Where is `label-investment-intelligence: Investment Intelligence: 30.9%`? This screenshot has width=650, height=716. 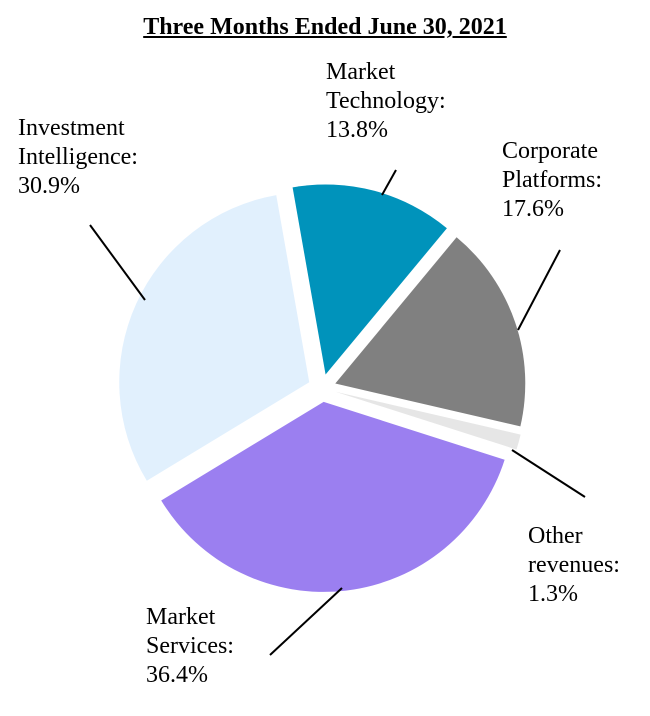
label-investment-intelligence: Investment Intelligence: 30.9% is located at coordinates (78, 157).